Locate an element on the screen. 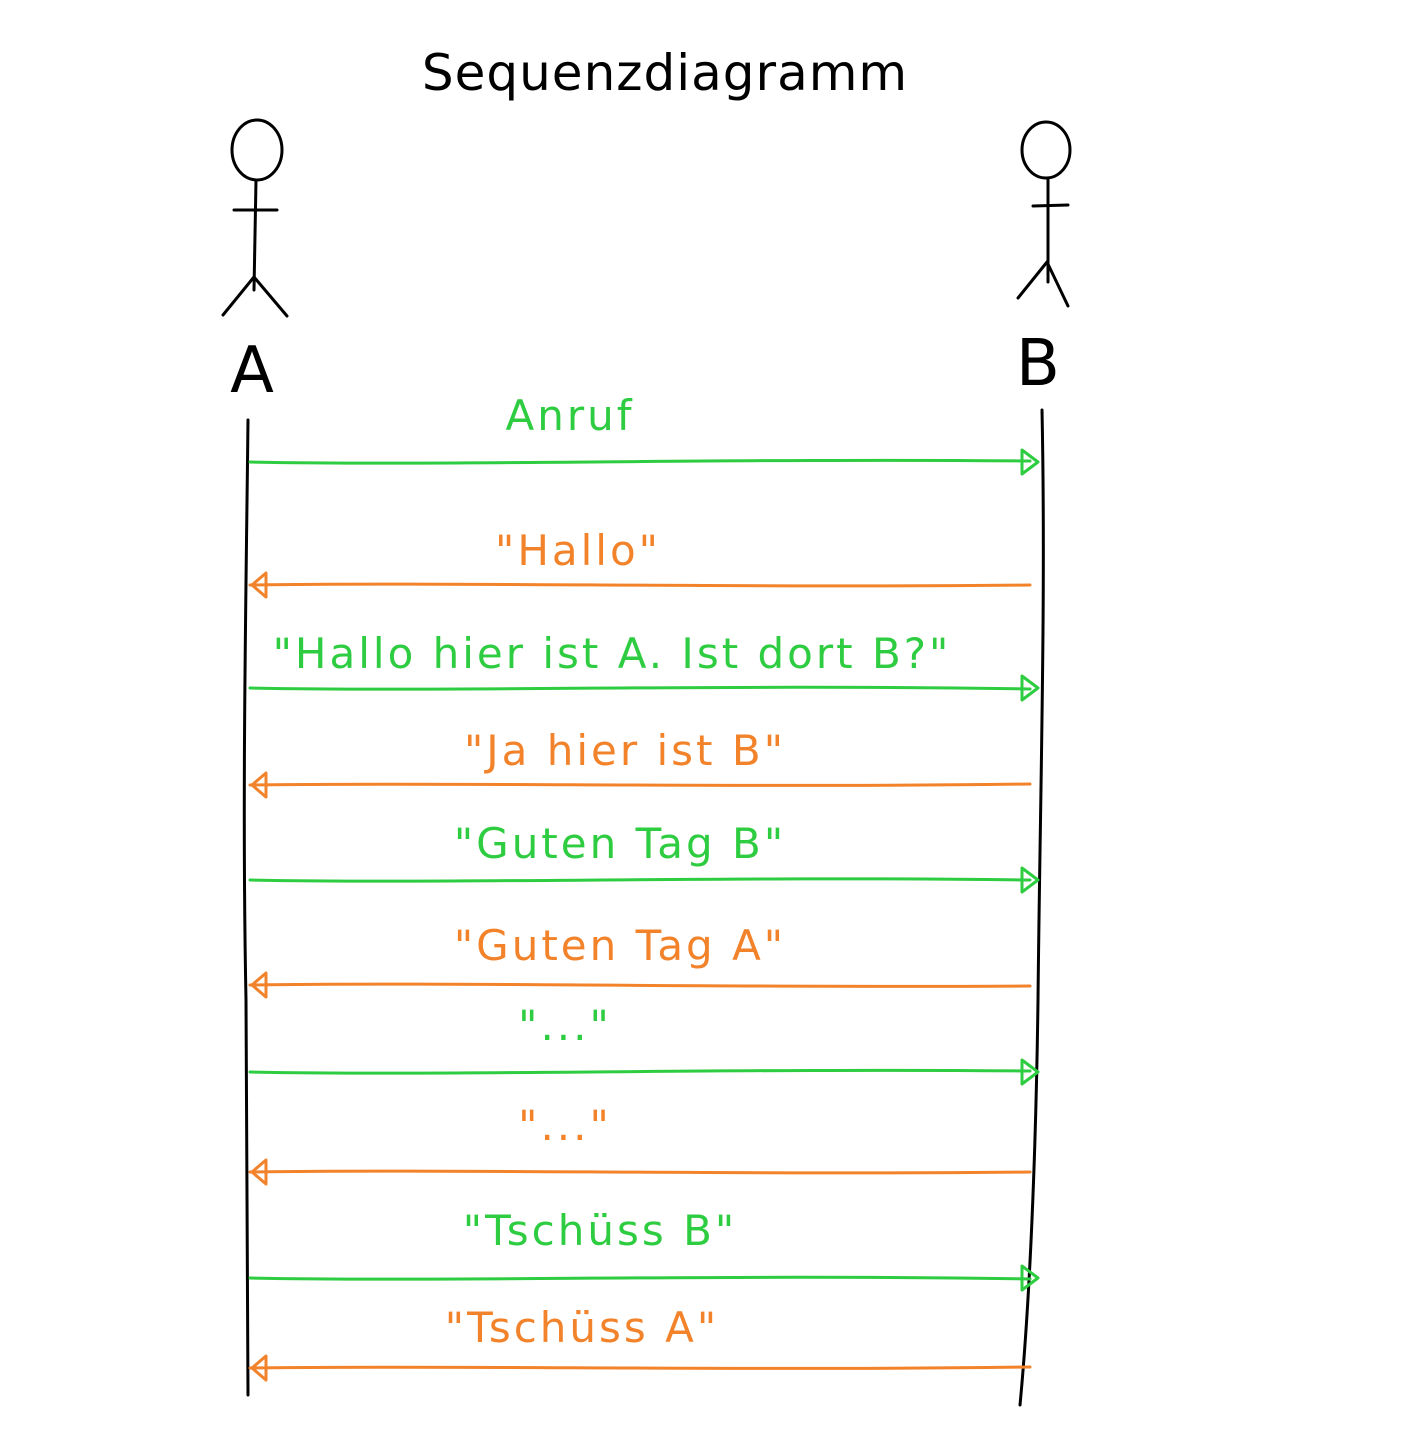 The width and height of the screenshot is (1416, 1441). message-7: "..." is located at coordinates (644, 1043).